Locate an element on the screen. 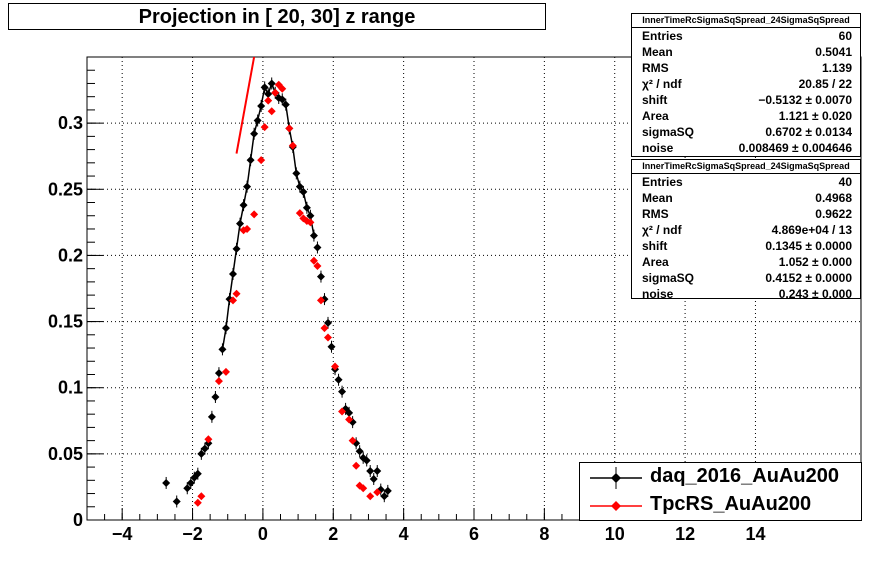  stats-key: shift is located at coordinates (655, 246).